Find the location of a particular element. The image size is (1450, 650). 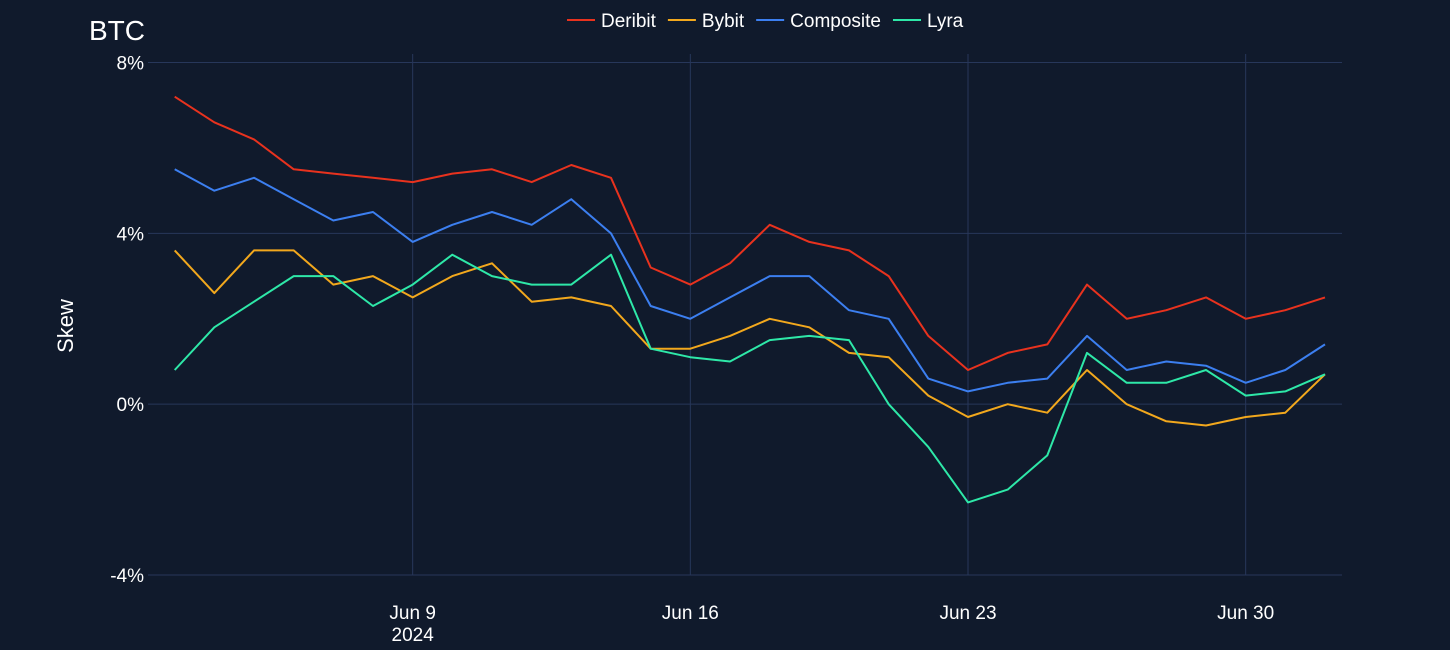

legend-label: Deribit is located at coordinates (629, 21).